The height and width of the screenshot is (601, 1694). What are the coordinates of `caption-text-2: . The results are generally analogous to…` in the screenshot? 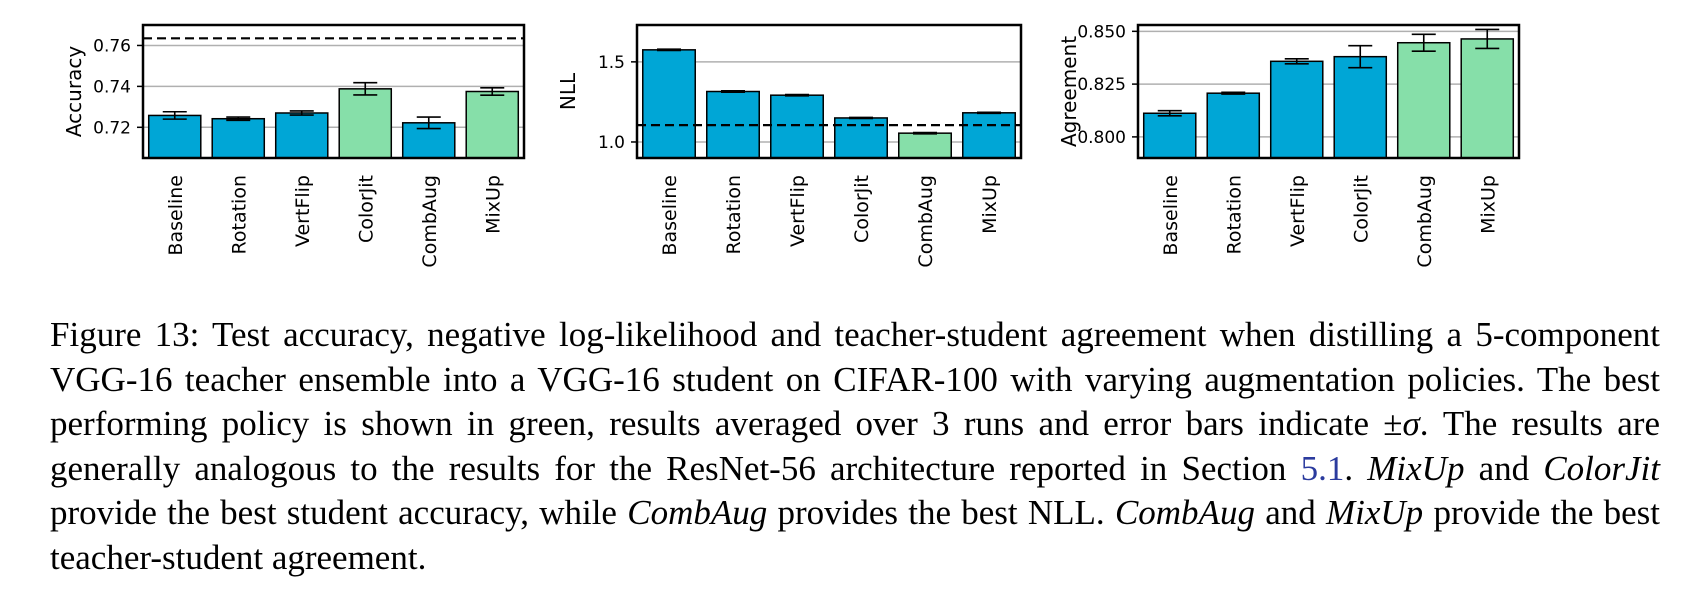 It's located at (855, 446).